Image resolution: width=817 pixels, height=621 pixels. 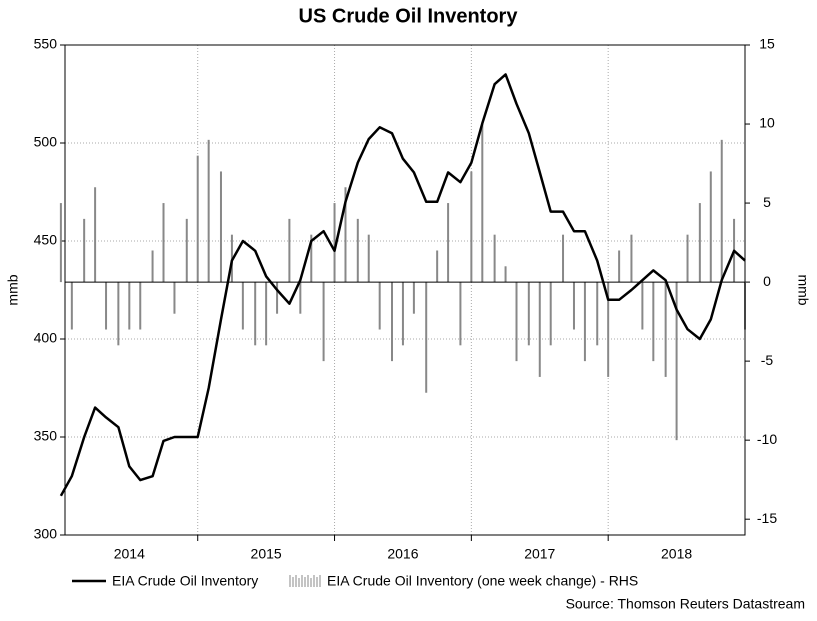 What do you see at coordinates (767, 281) in the screenshot?
I see `y2-tick-label: 0` at bounding box center [767, 281].